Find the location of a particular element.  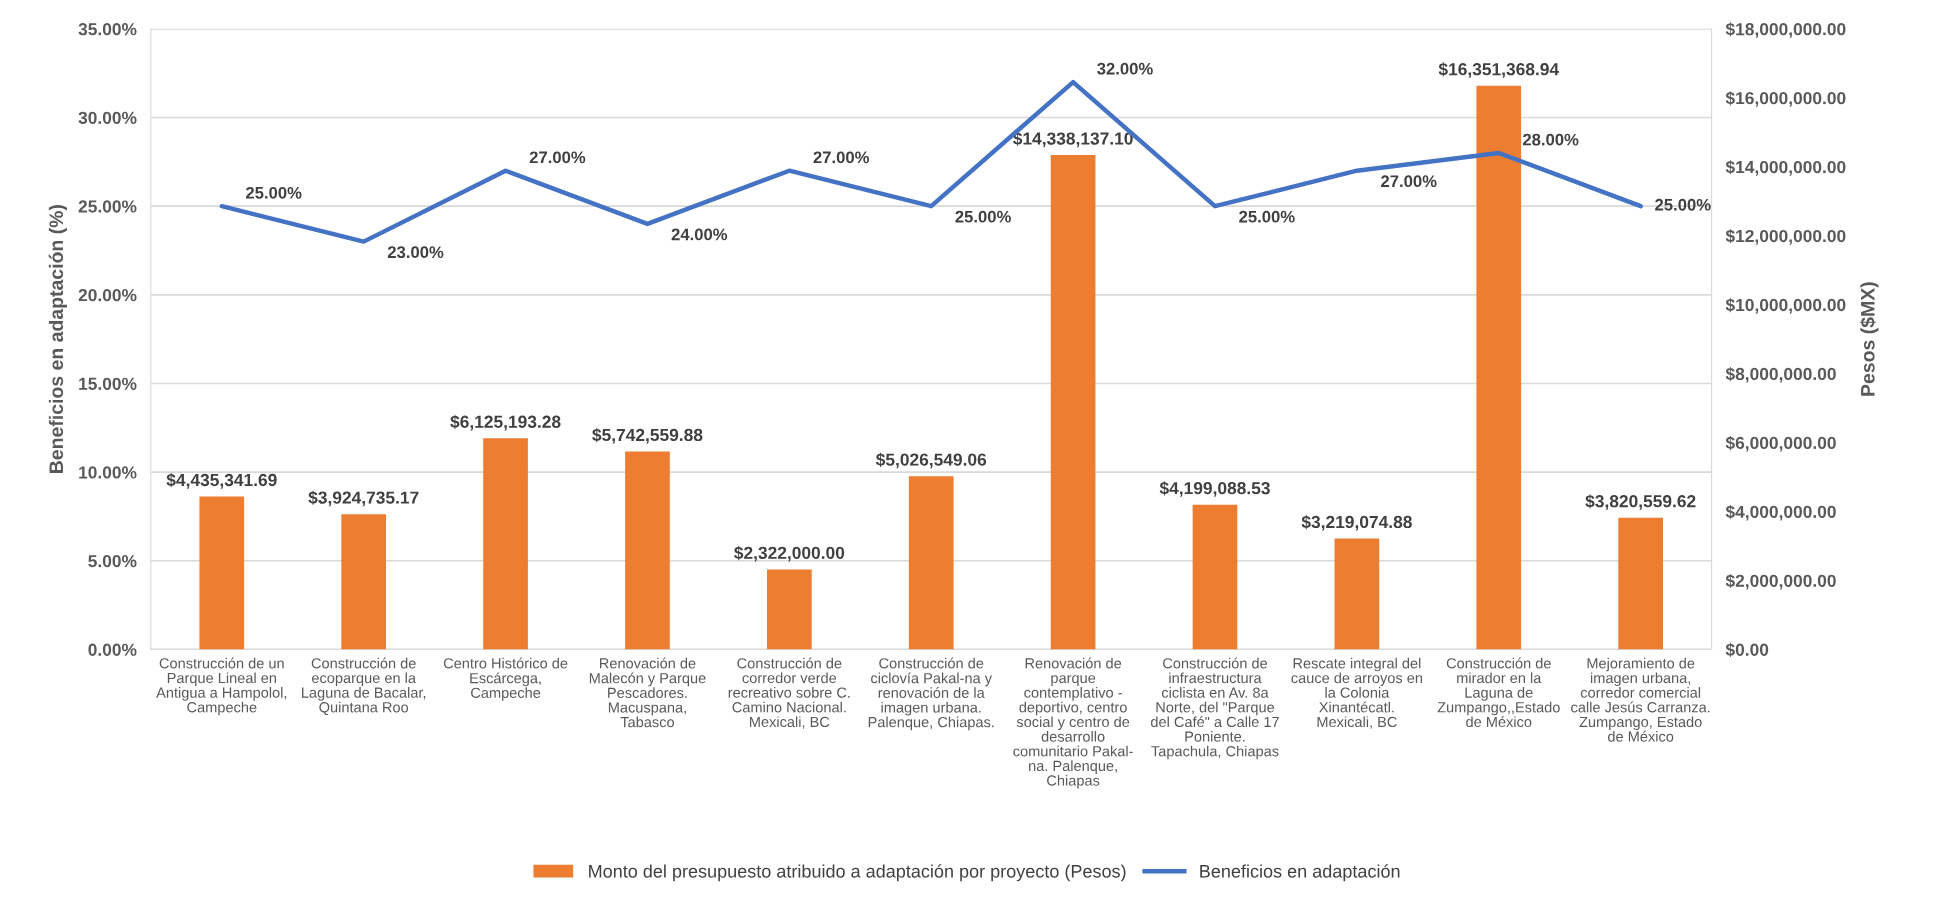

x-tick-label: Renovación de Malecón y Parque Pescadores. Macuspana, Tabasco is located at coordinates (647, 692).